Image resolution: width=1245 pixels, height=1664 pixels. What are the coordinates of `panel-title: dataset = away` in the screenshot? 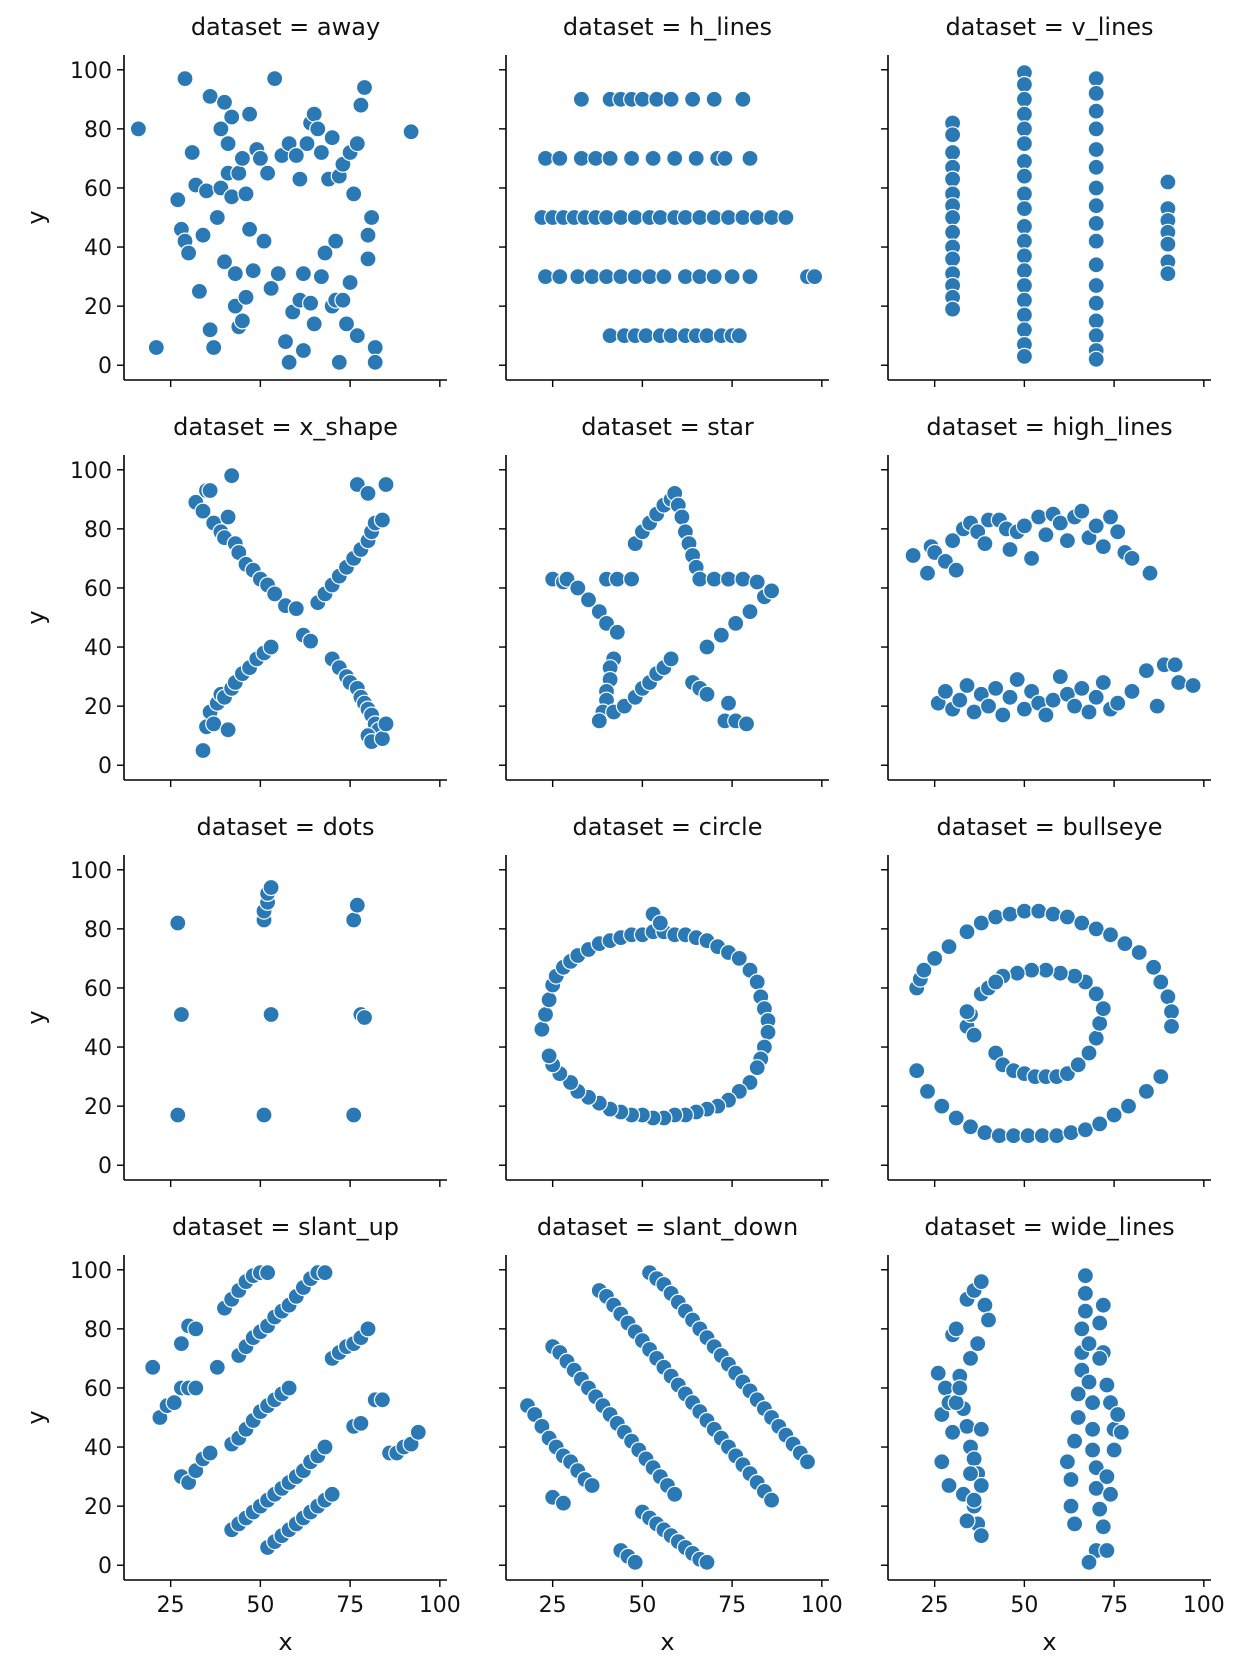 It's located at (285, 27).